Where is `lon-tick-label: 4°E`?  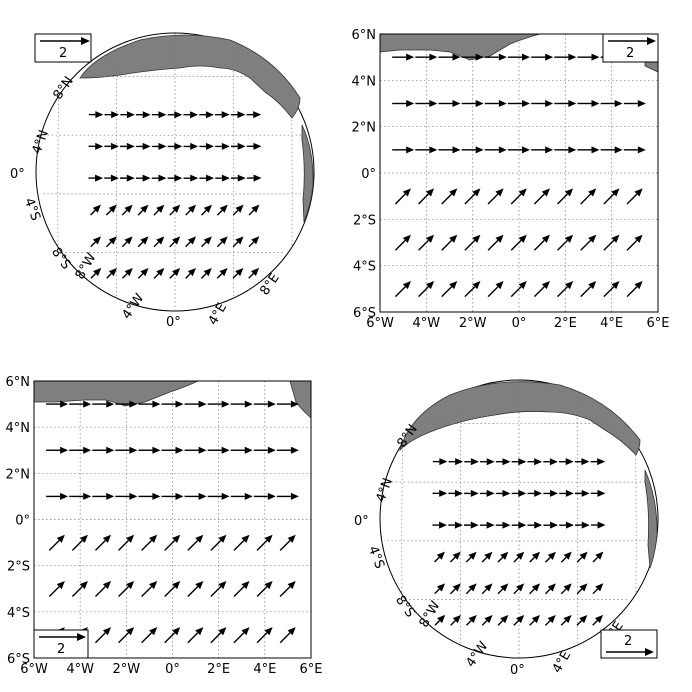
lon-tick-label: 4°E is located at coordinates (611, 323).